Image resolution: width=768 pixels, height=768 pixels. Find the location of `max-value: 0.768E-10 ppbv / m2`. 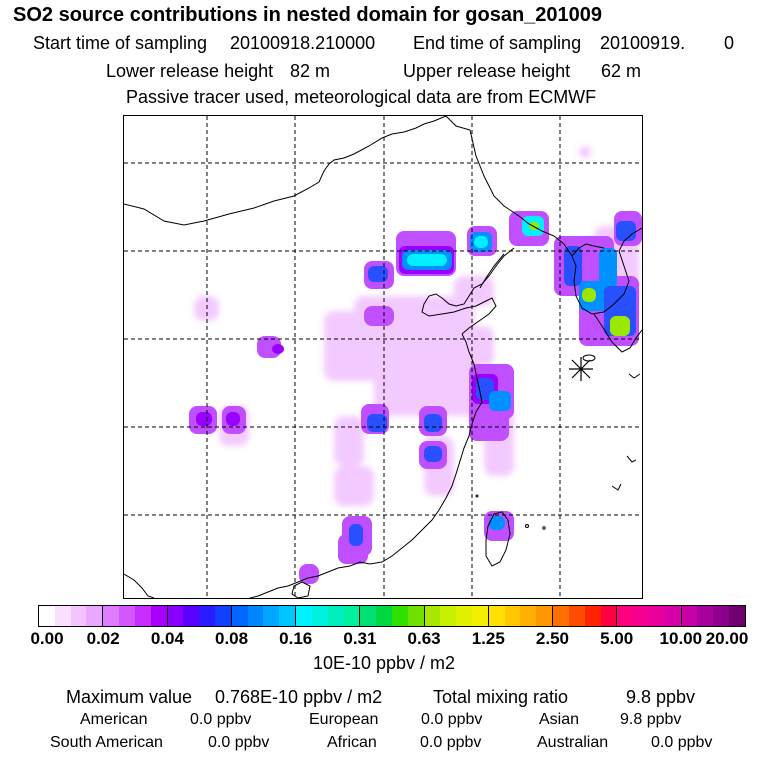

max-value: 0.768E-10 ppbv / m2 is located at coordinates (299, 697).